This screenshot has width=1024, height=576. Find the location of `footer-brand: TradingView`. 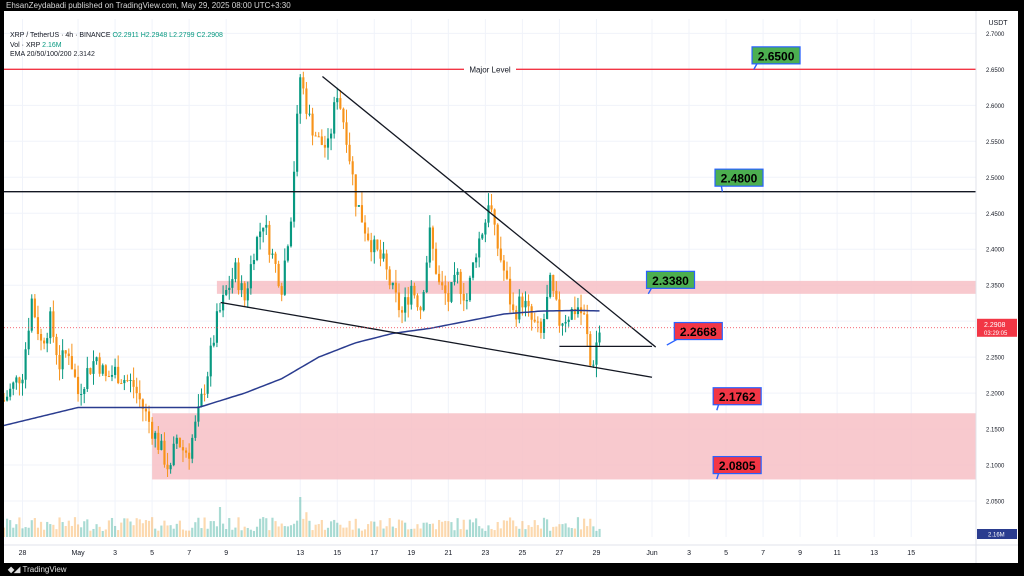

footer-brand: TradingView is located at coordinates (44, 569).